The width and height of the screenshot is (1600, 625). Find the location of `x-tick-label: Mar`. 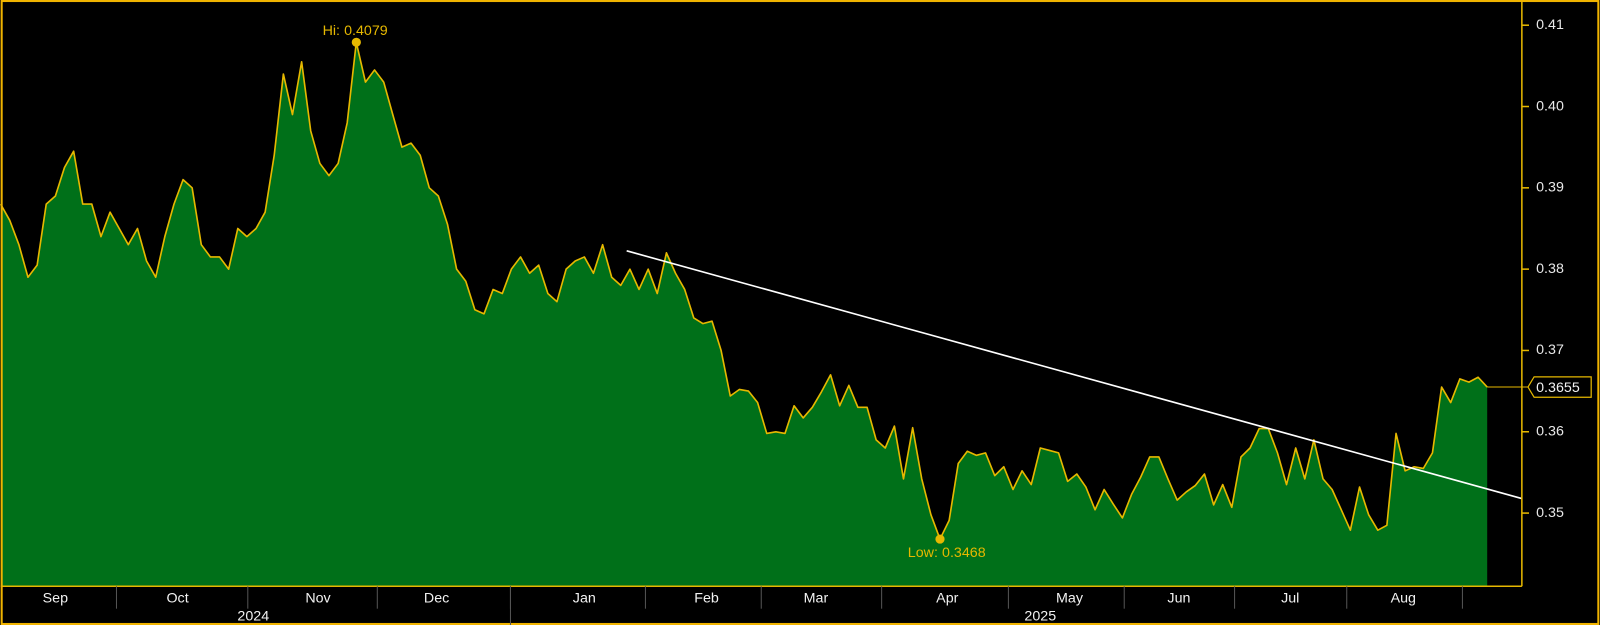

x-tick-label: Mar is located at coordinates (816, 598).